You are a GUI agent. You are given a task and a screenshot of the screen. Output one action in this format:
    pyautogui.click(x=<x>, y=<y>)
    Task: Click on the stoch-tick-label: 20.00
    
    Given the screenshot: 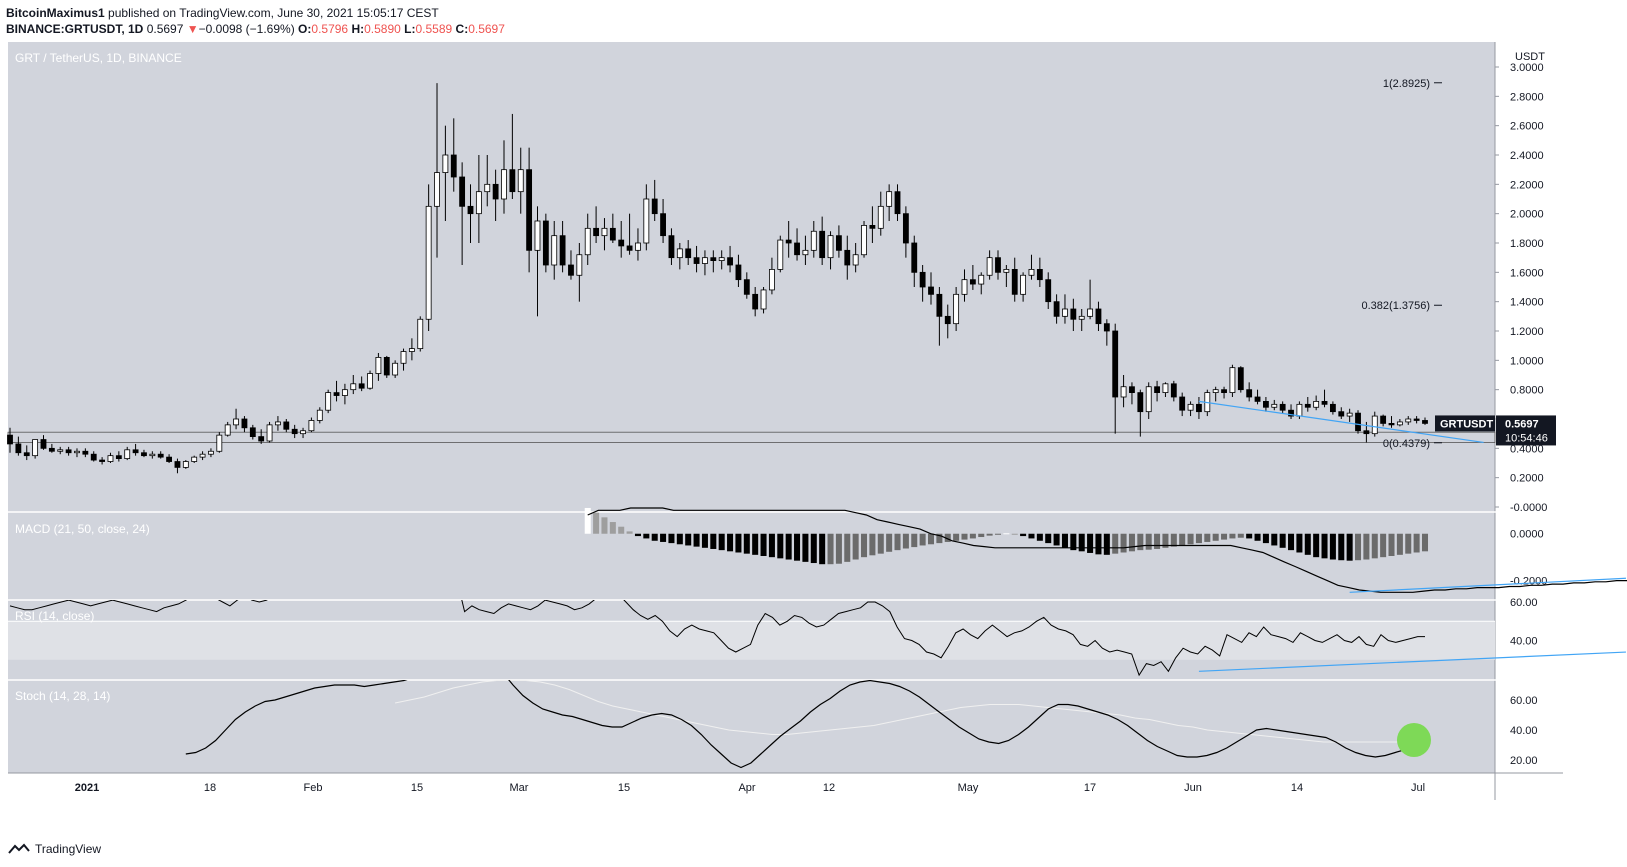 What is the action you would take?
    pyautogui.click(x=1524, y=761)
    